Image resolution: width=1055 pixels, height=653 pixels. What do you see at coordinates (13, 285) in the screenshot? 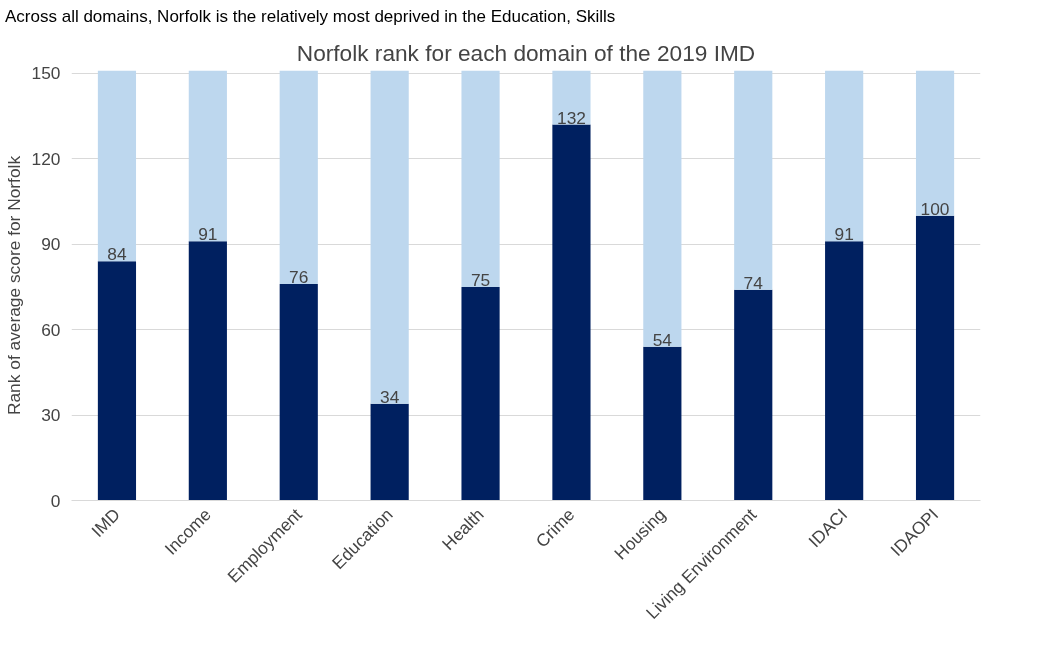
I see `y-axis-title: Rank of average score for Norfolk` at bounding box center [13, 285].